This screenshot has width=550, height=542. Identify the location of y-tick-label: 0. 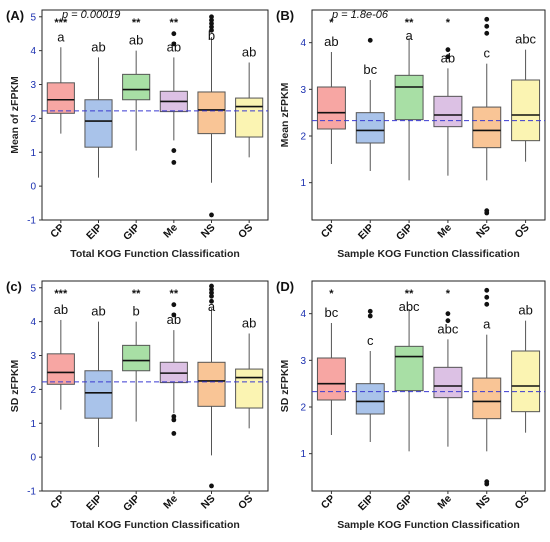
(33, 458).